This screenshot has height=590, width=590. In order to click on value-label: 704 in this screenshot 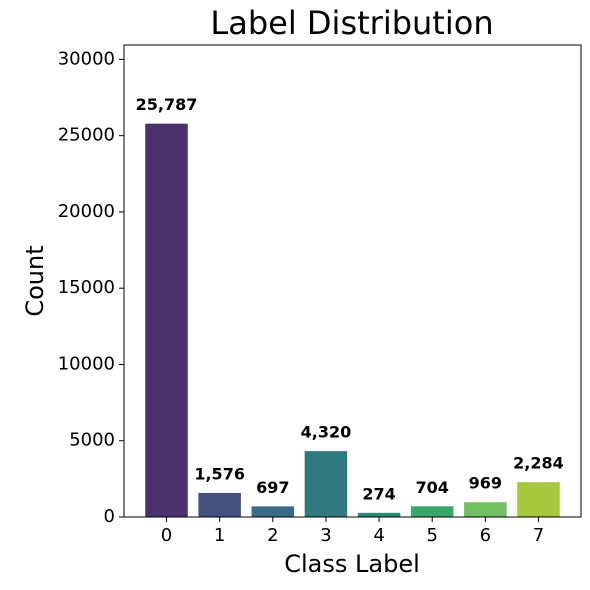, I will do `click(432, 487)`.